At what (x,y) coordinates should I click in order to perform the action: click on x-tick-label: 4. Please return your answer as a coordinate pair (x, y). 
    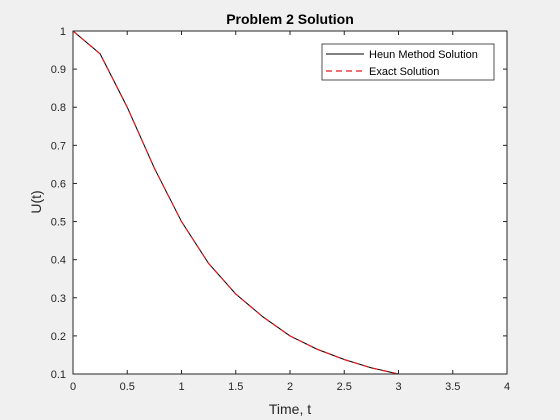
    Looking at the image, I should click on (507, 387).